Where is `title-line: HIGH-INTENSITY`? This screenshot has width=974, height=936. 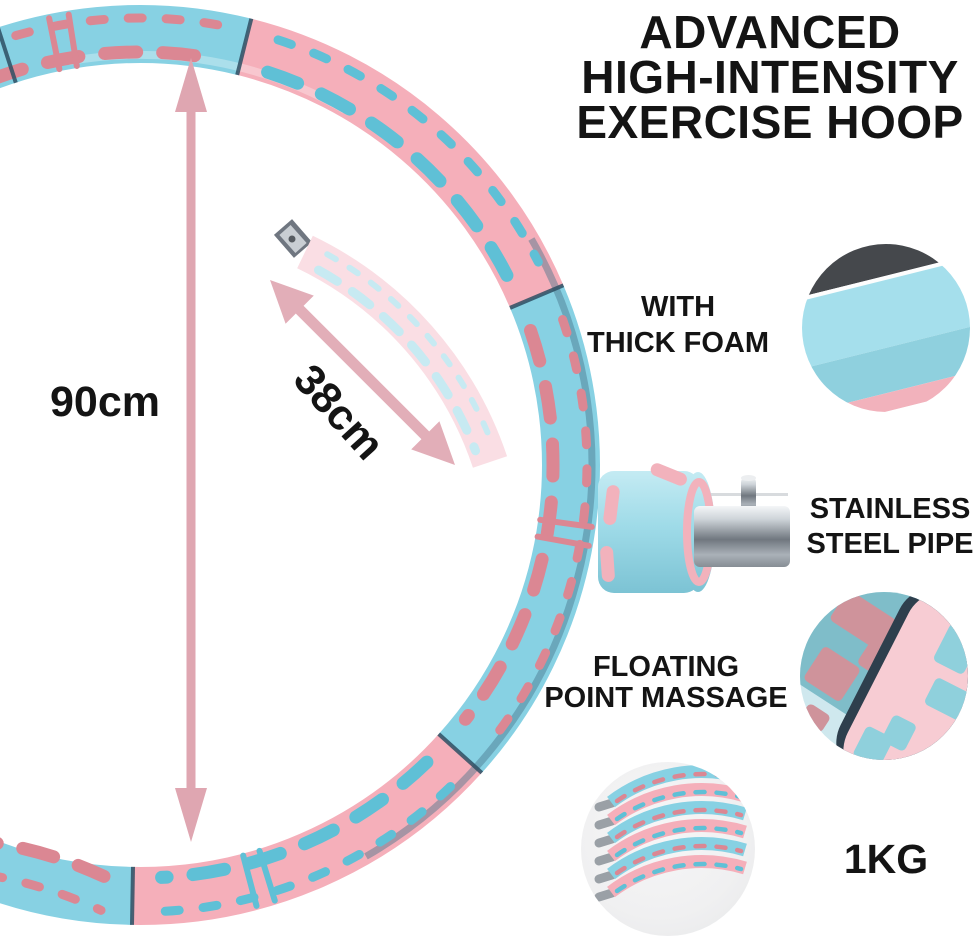
title-line: HIGH-INTENSITY is located at coordinates (770, 77).